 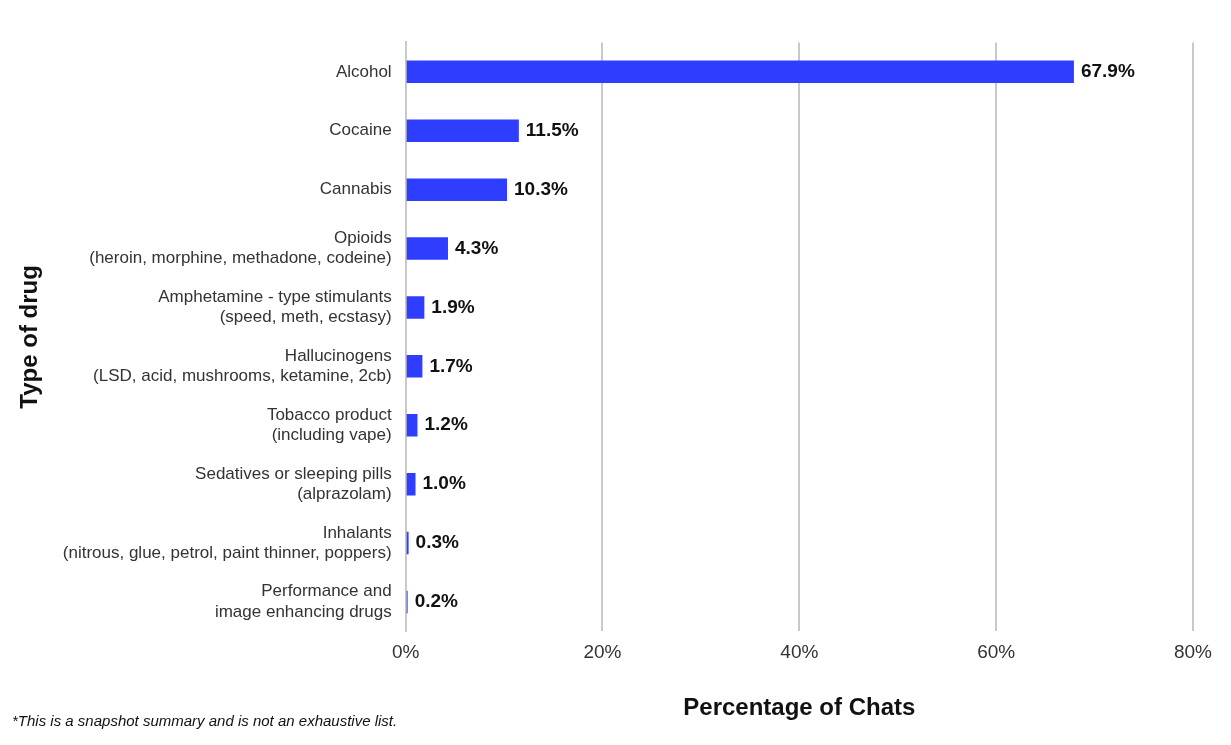 What do you see at coordinates (541, 188) in the screenshot?
I see `data-label: 10.3%` at bounding box center [541, 188].